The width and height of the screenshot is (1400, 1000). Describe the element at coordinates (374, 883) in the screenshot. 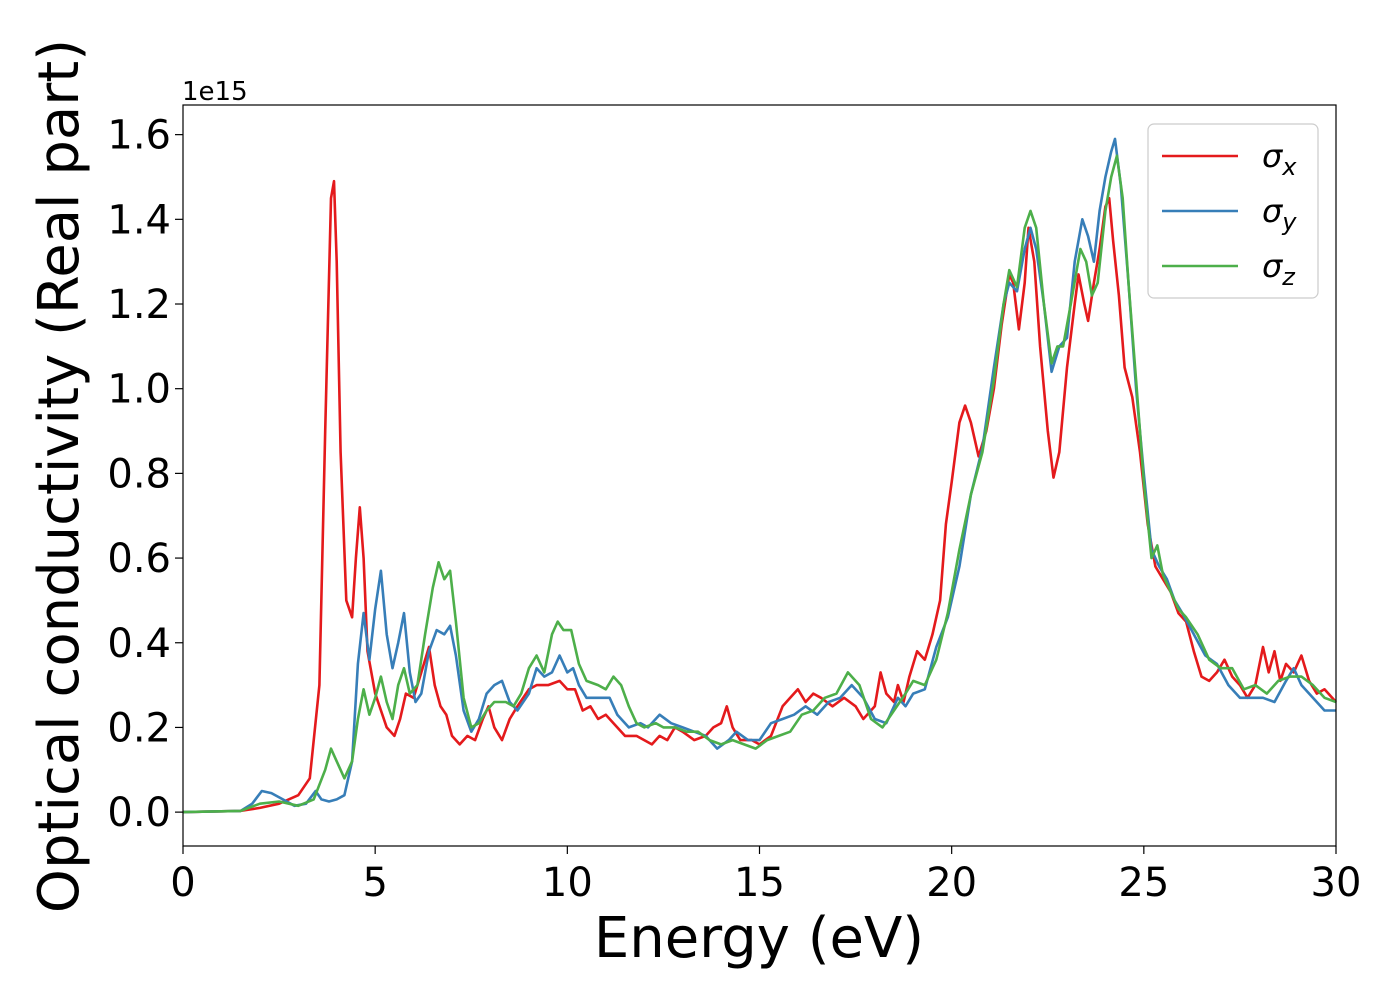

I see `x-tick-label: 5` at that location.